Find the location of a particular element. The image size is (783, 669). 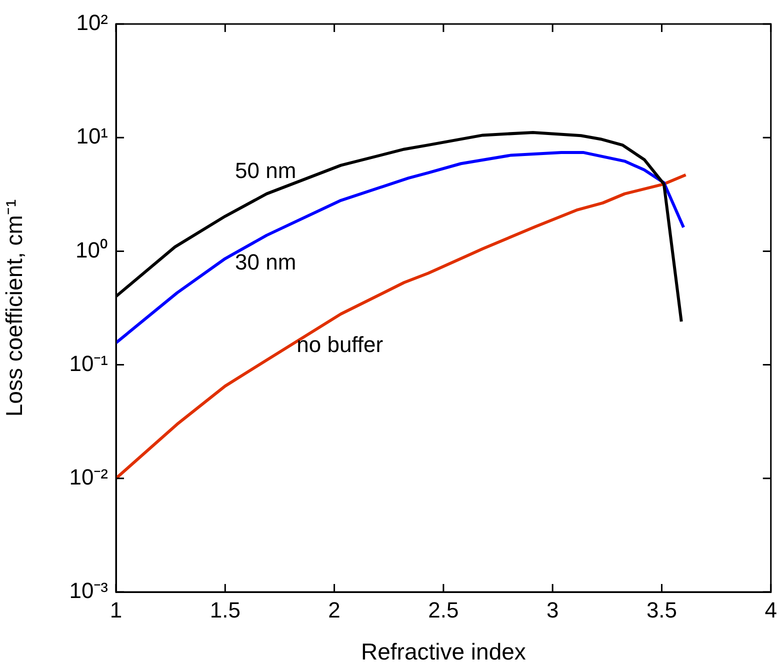

y-tick-label: 10⁰ is located at coordinates (92, 249).